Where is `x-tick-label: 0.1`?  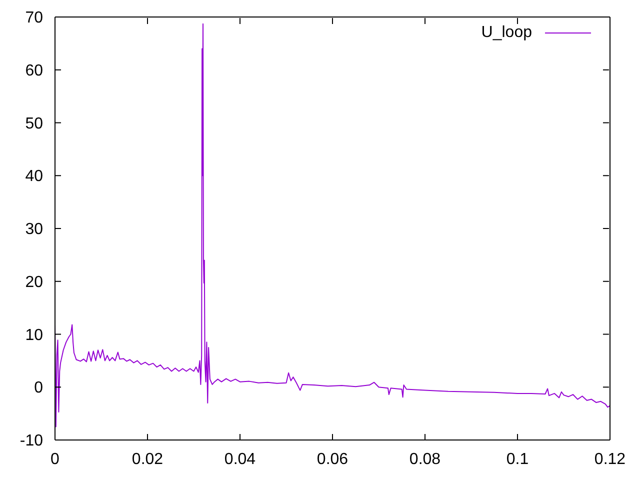 x-tick-label: 0.1 is located at coordinates (517, 459).